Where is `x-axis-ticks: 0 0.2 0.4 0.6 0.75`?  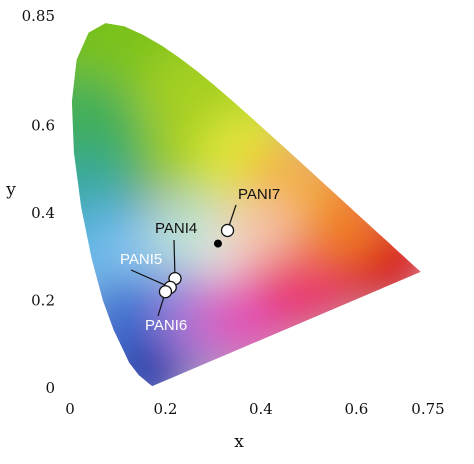 x-axis-ticks: 0 0.2 0.4 0.6 0.75 is located at coordinates (254, 409).